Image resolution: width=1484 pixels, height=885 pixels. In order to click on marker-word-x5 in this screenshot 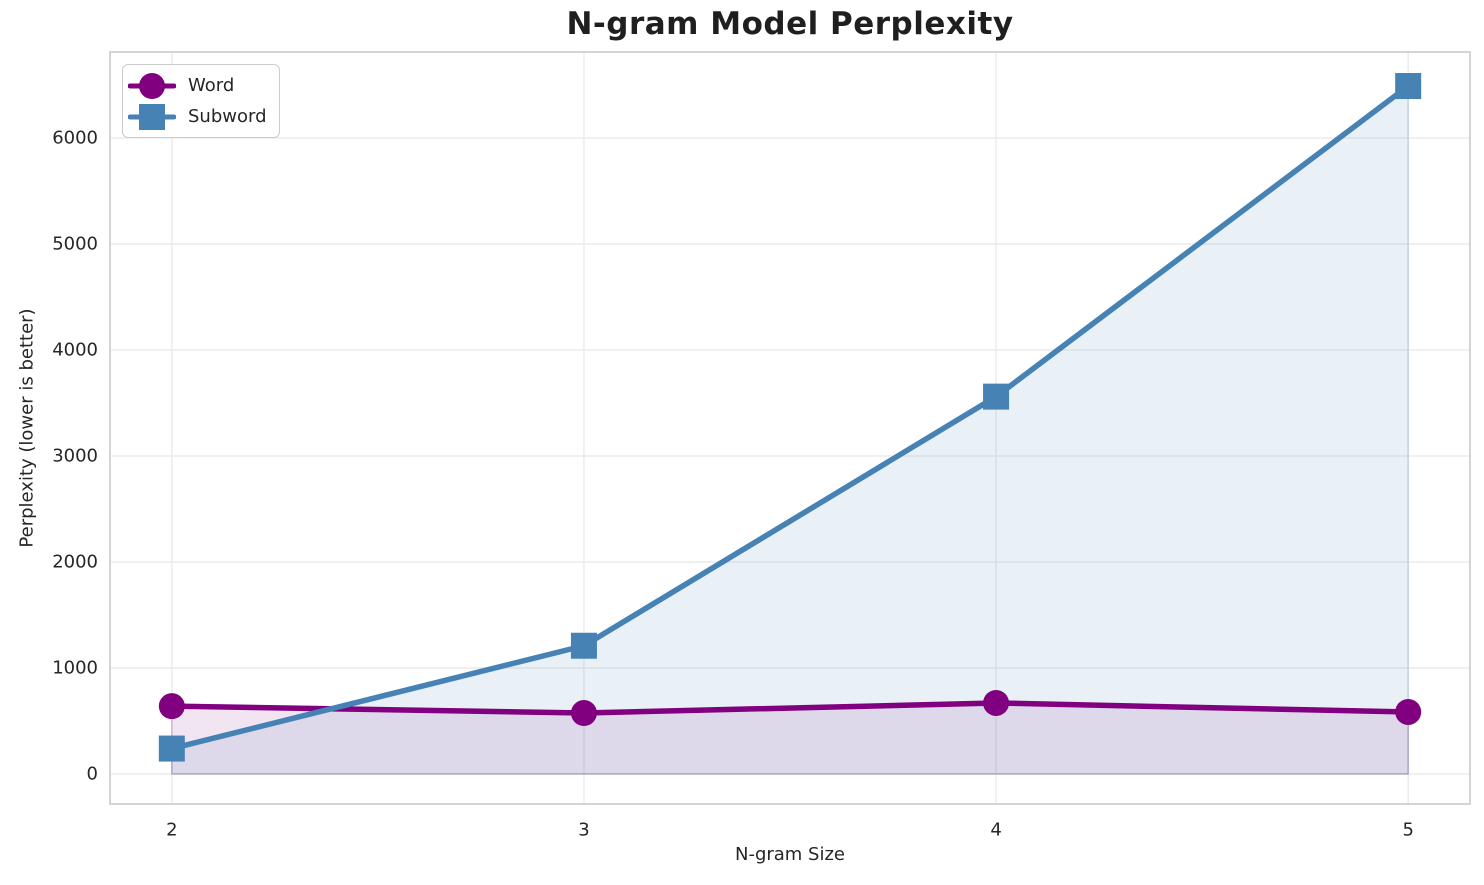, I will do `click(1408, 711)`.